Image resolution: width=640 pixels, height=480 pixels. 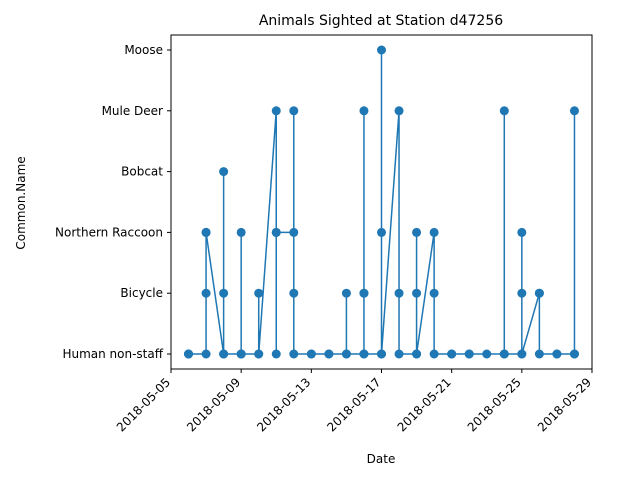 What do you see at coordinates (112, 354) in the screenshot?
I see `y-tick-label: Human non-staff` at bounding box center [112, 354].